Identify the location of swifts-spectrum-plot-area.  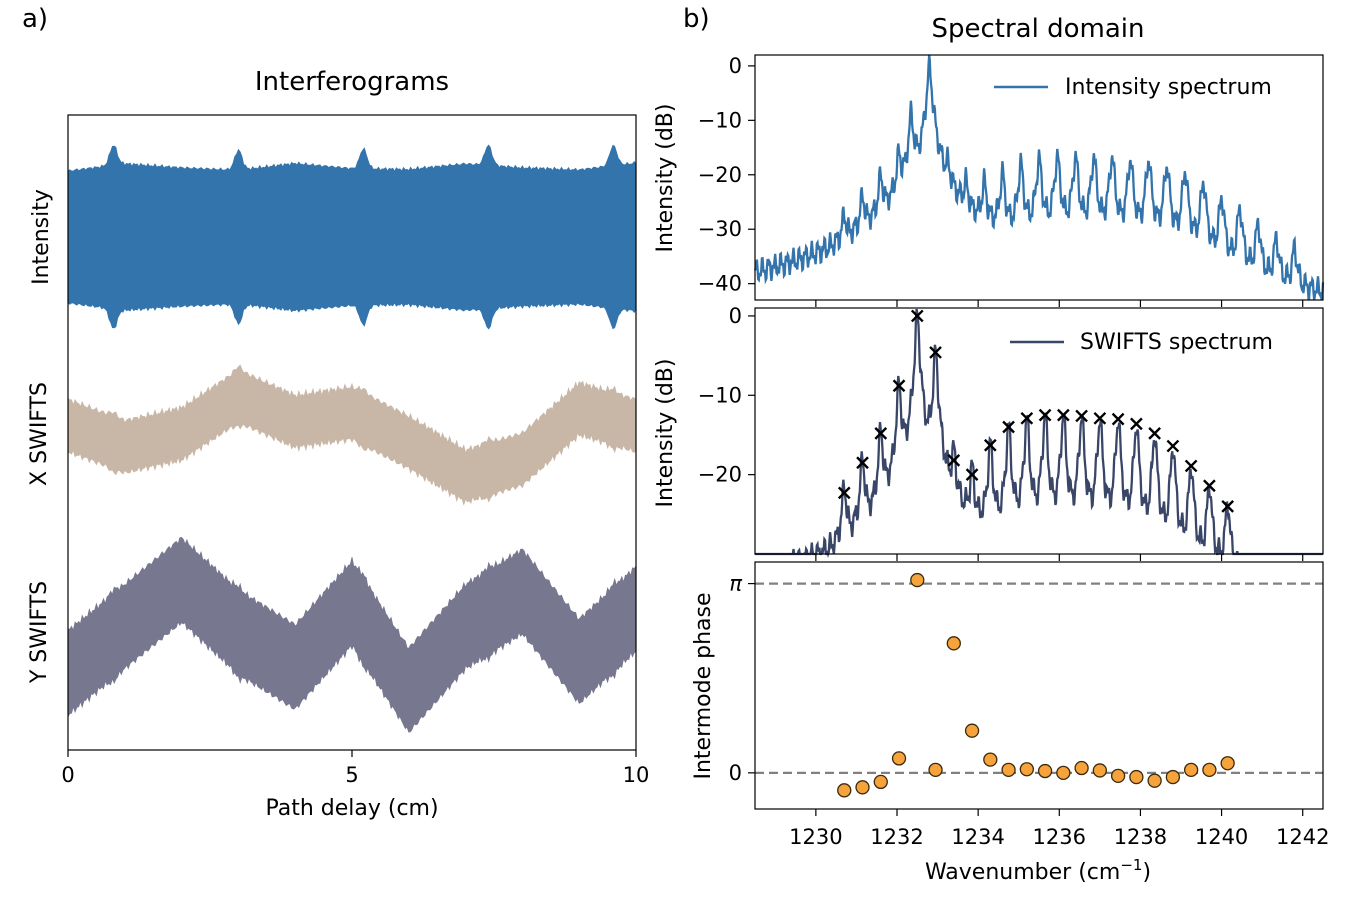
(1039, 433).